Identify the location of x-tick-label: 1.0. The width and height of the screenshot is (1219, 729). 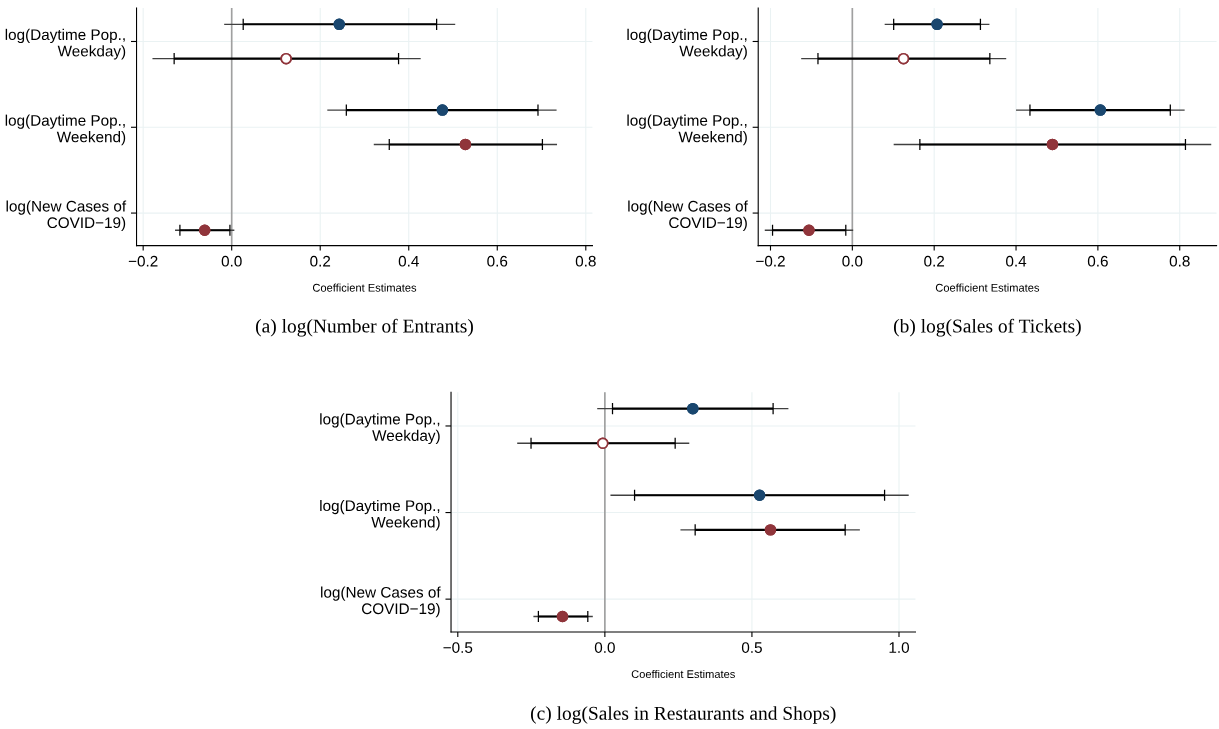
(899, 647).